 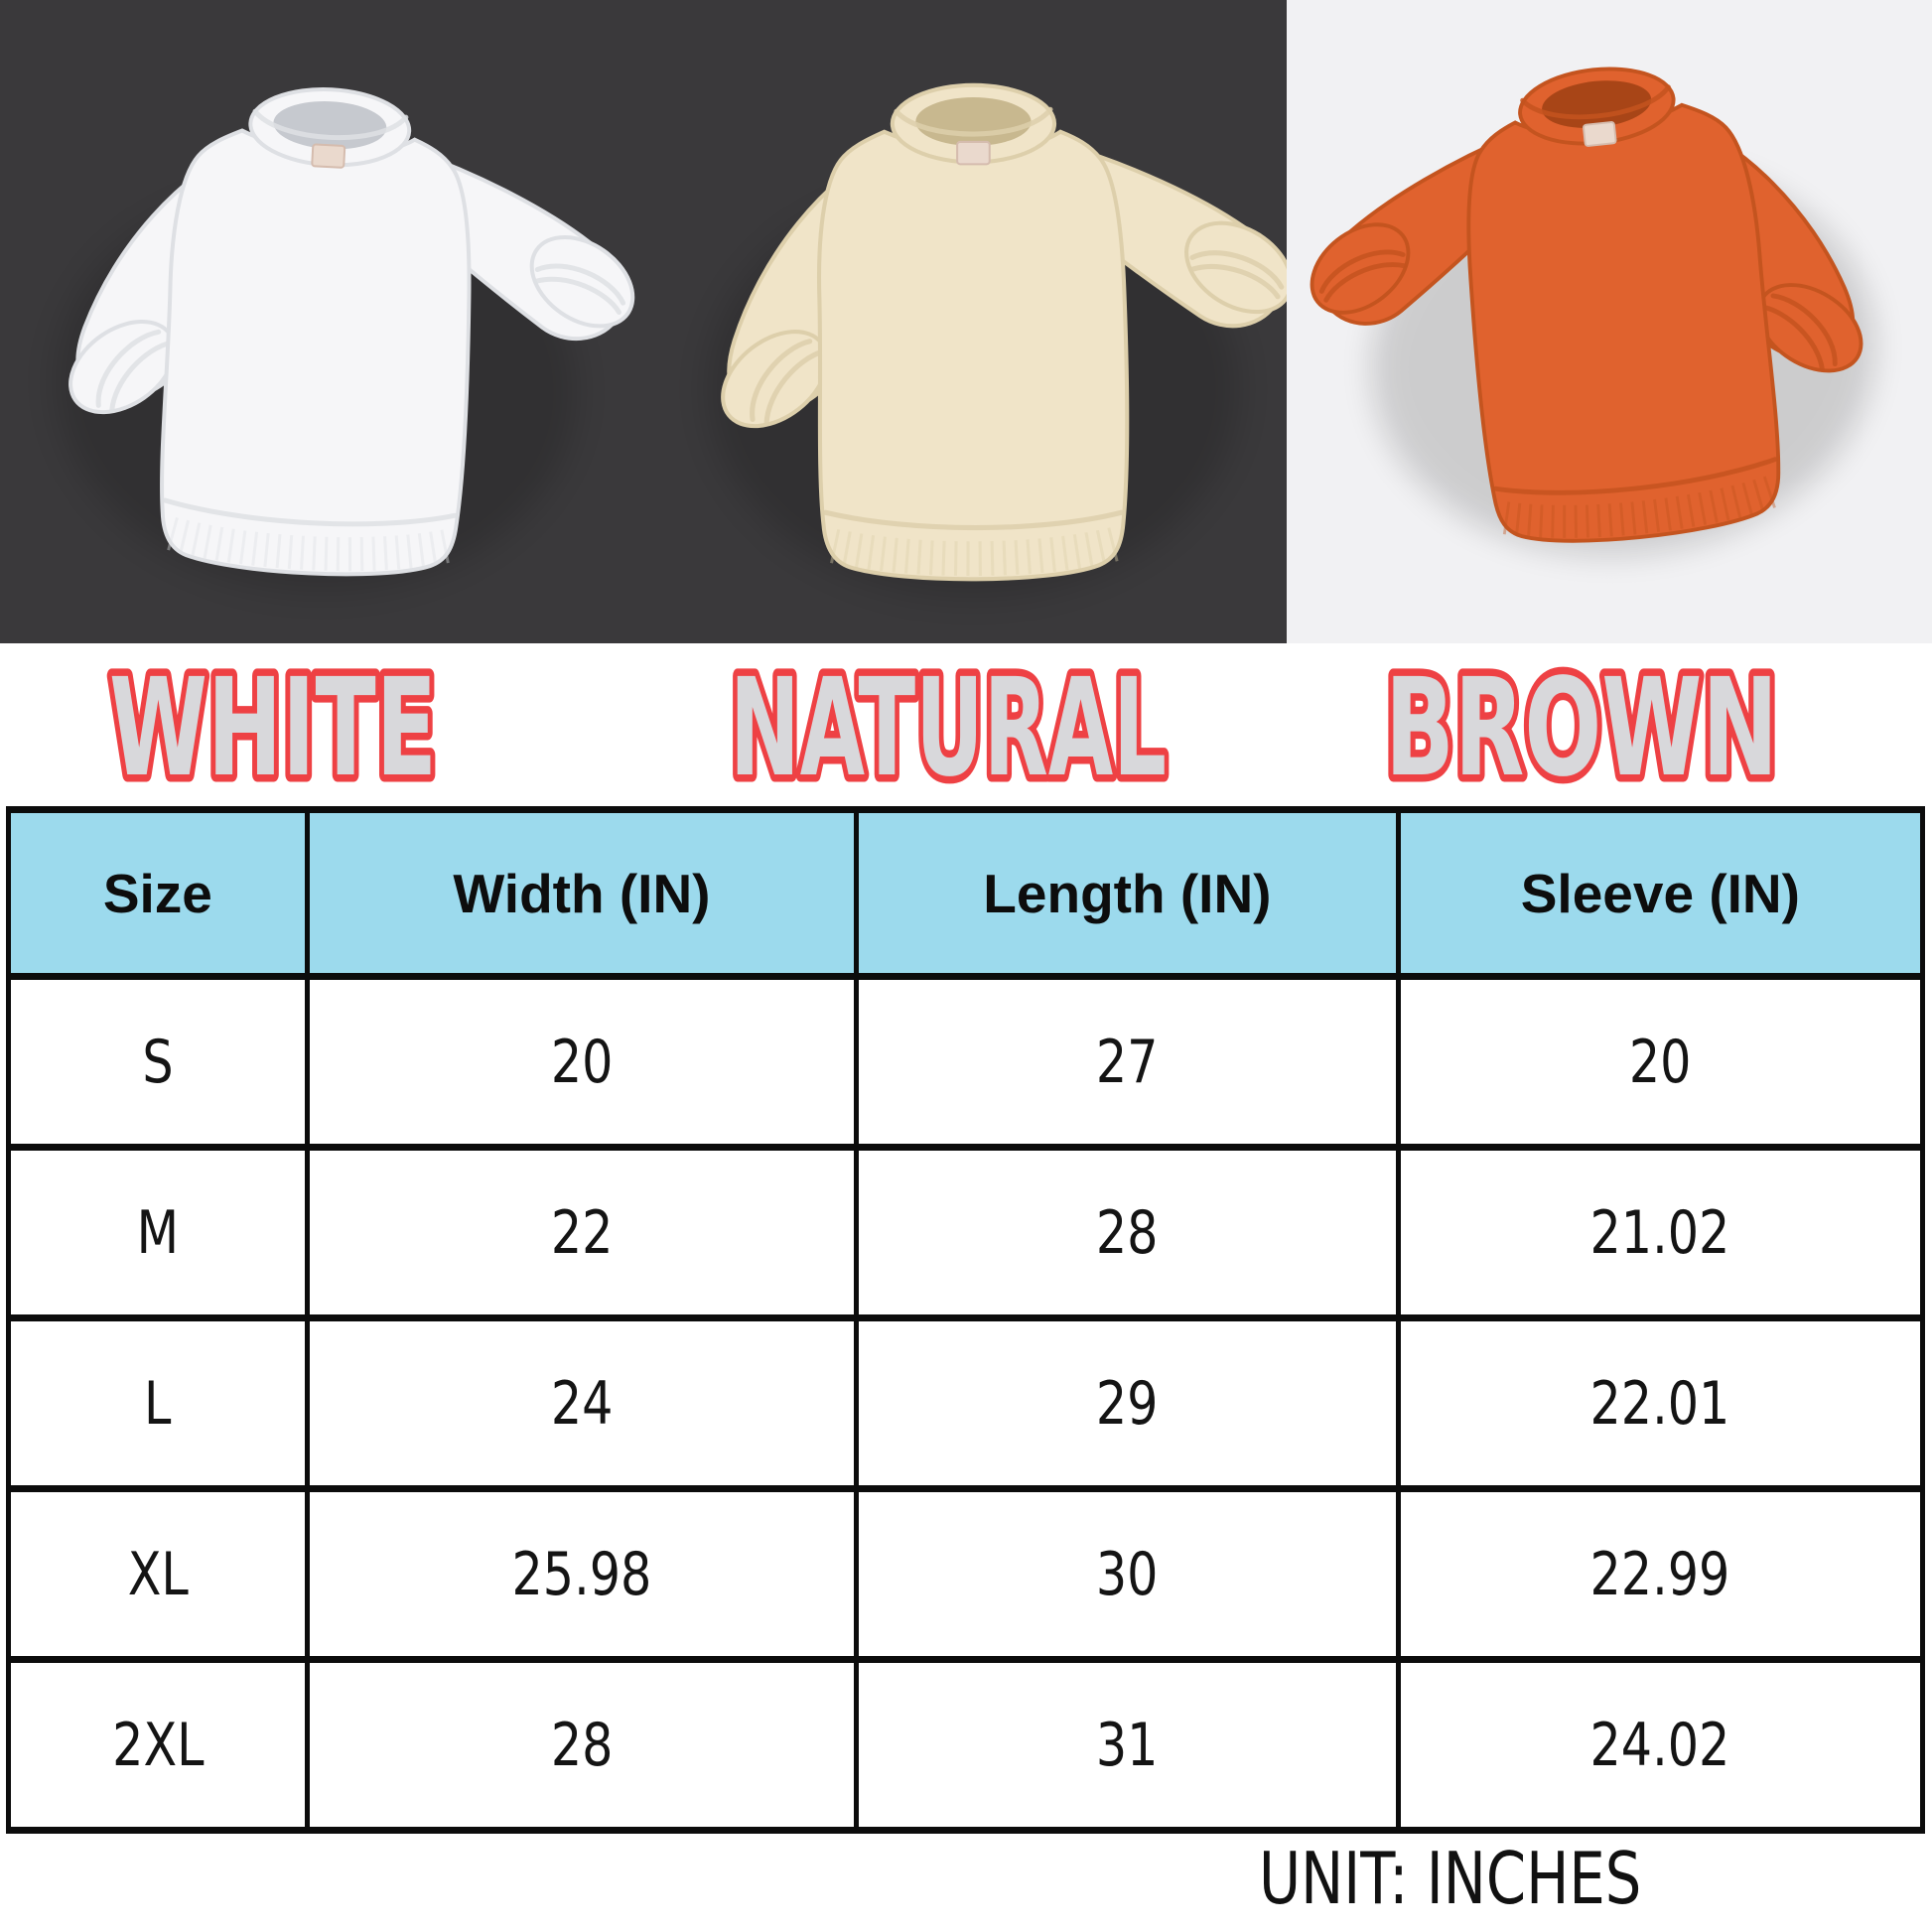 I want to click on cell-l-width: 24, so click(x=582, y=1403).